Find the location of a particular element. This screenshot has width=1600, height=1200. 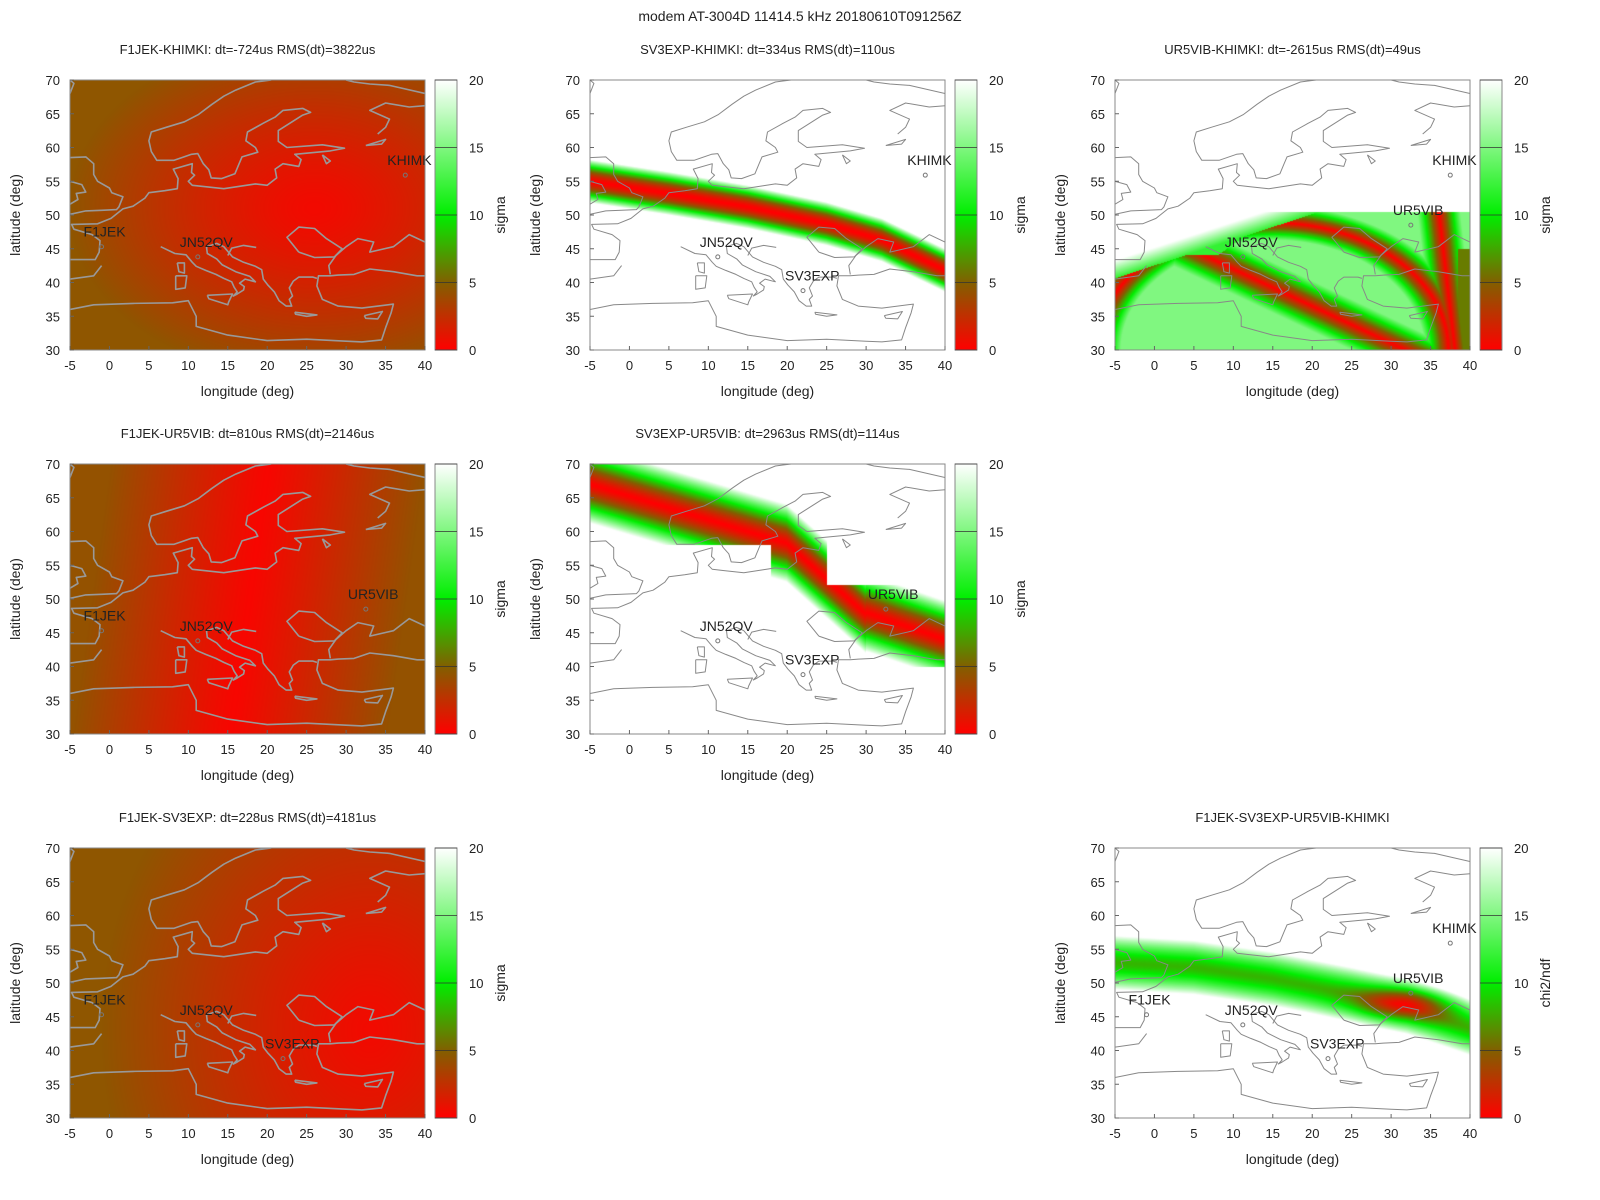

station-marker-khimki is located at coordinates (925, 175).